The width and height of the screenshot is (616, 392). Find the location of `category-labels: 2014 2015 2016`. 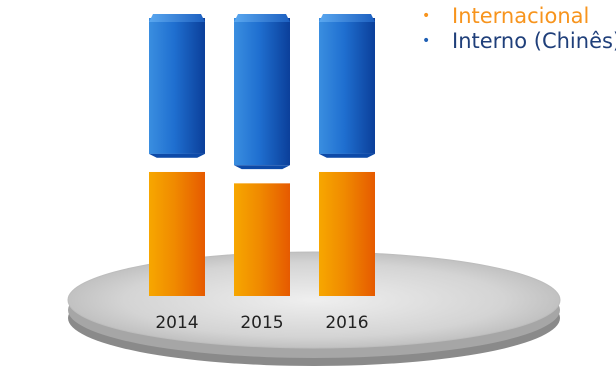

category-labels: 2014 2015 2016 is located at coordinates (261, 323).